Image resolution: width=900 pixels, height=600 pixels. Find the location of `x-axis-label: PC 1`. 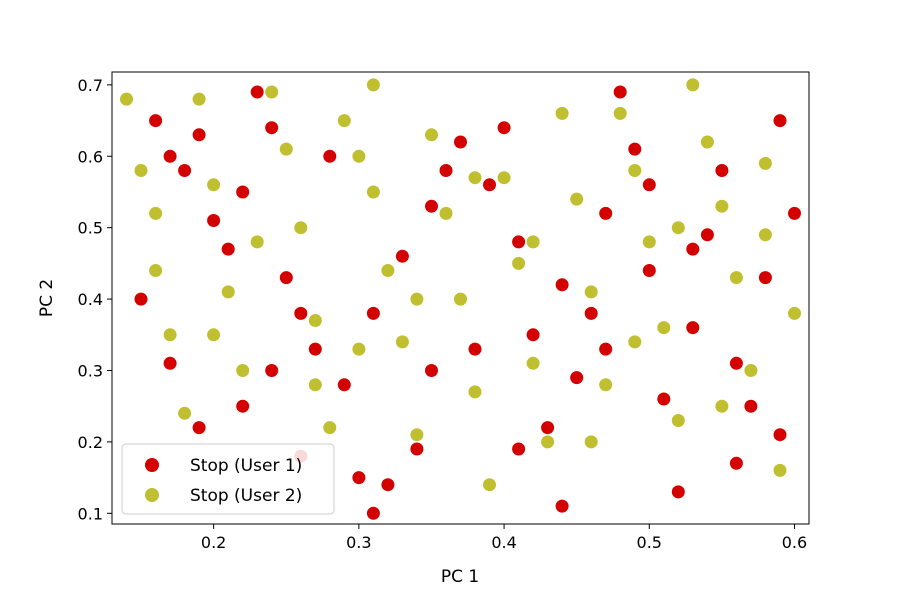

x-axis-label: PC 1 is located at coordinates (460, 577).